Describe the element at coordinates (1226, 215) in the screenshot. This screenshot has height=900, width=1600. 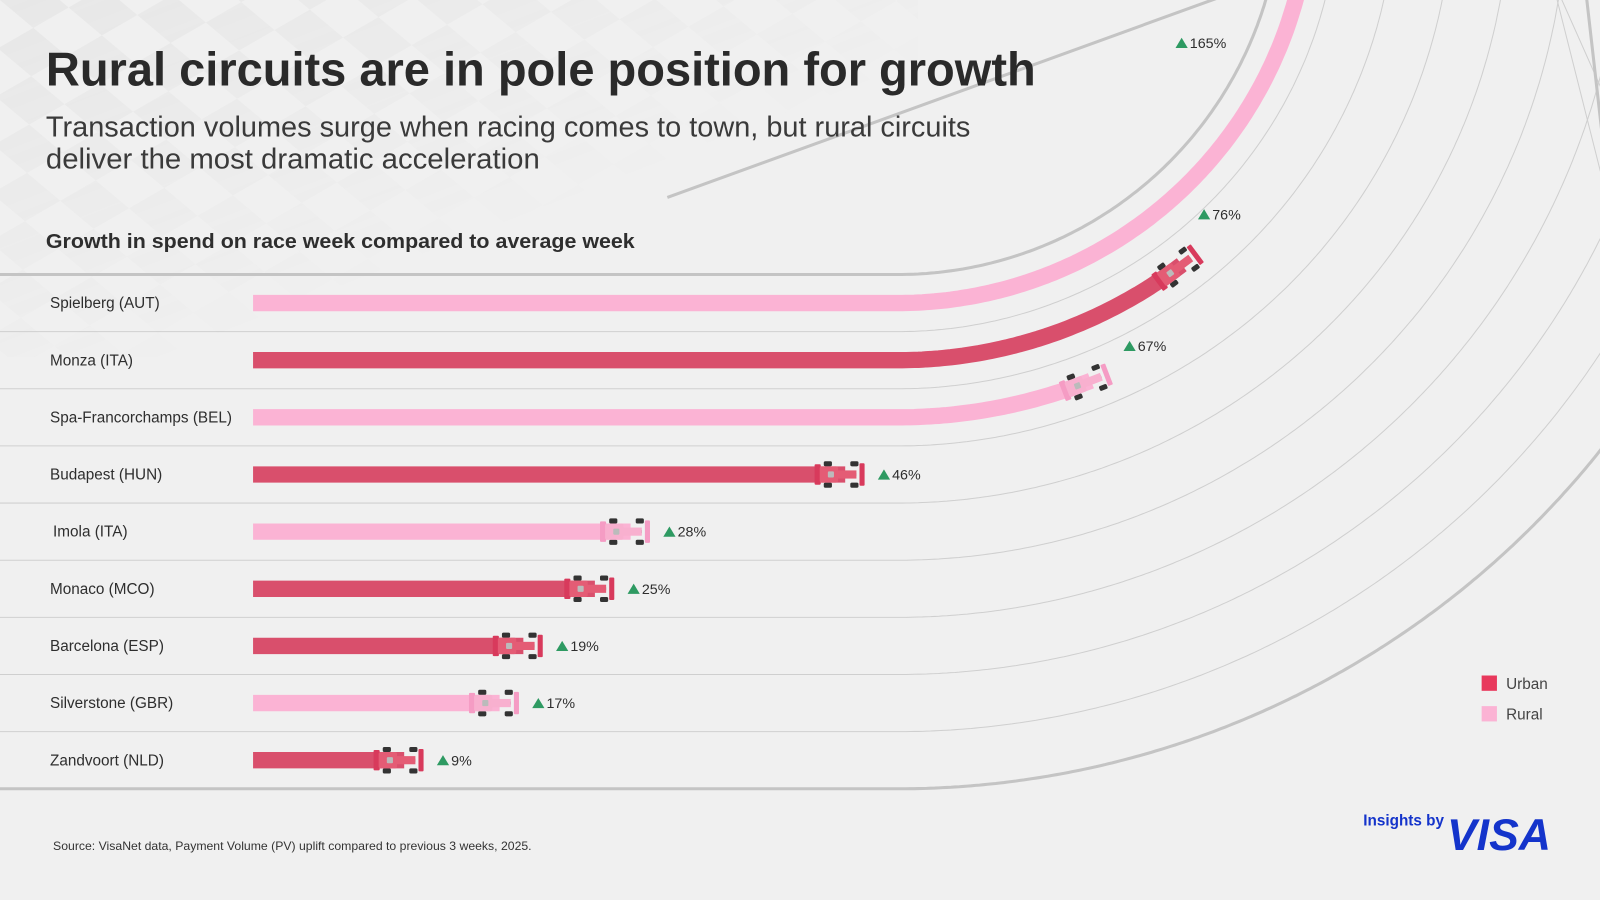
I see `value-label: 76%` at that location.